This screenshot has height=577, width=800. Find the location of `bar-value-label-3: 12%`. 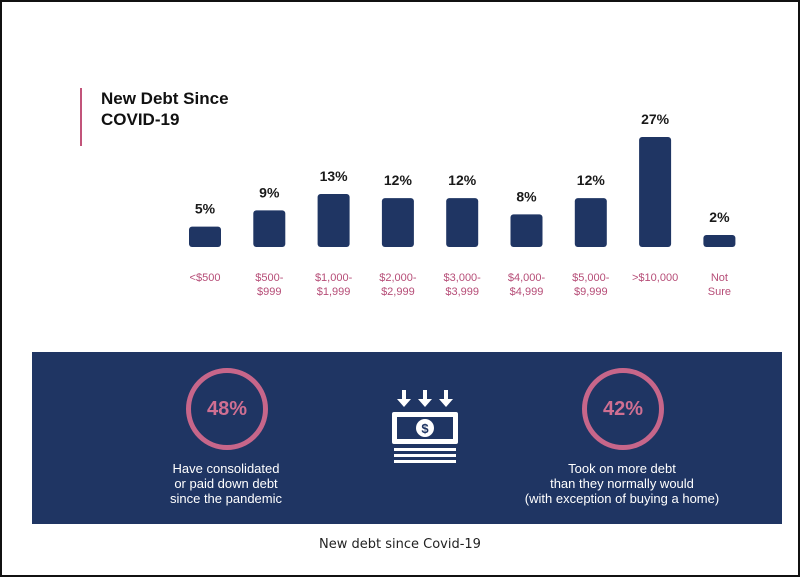

bar-value-label-3: 12% is located at coordinates (398, 180).